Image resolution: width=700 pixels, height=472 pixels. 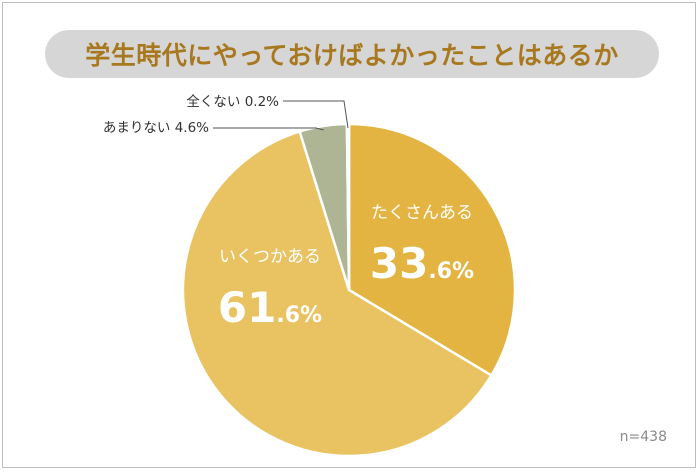 I want to click on title-banner: 学生時代にやっておけばよかったことはあるか, so click(x=352, y=54).